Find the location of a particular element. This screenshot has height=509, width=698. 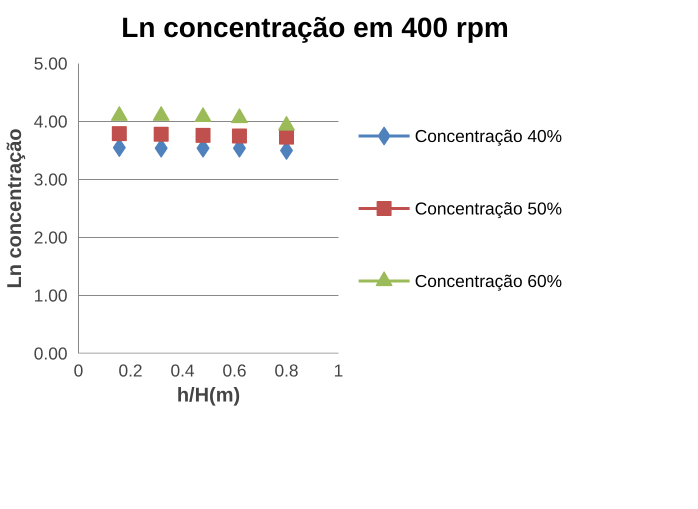

legend-label: Concentração 60% is located at coordinates (488, 281).